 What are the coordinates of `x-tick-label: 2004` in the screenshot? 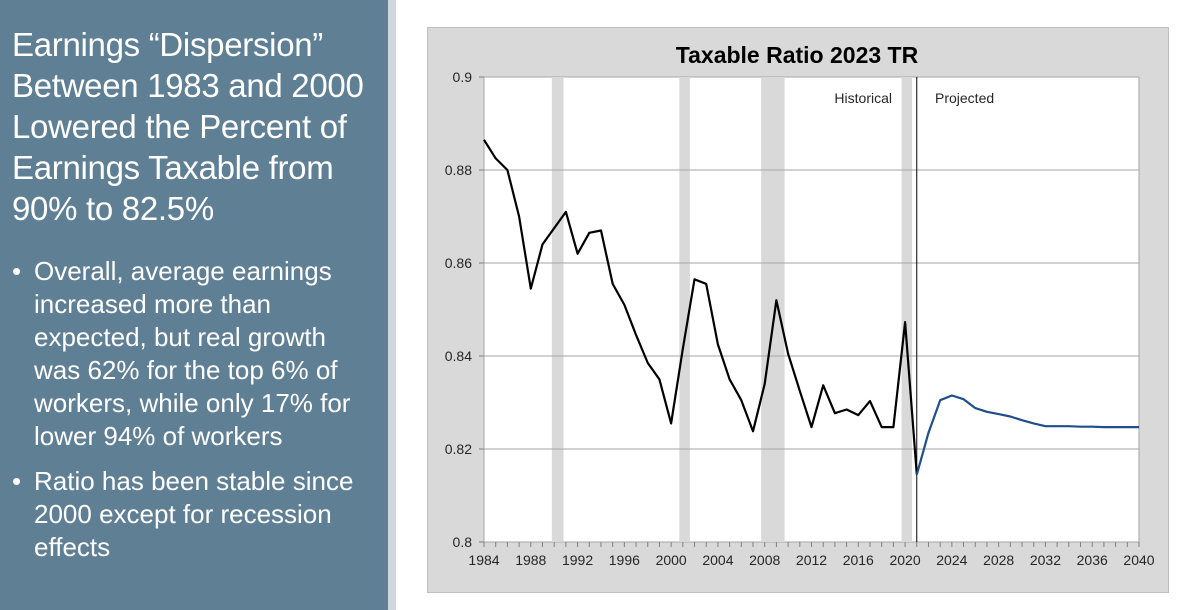 It's located at (717, 560).